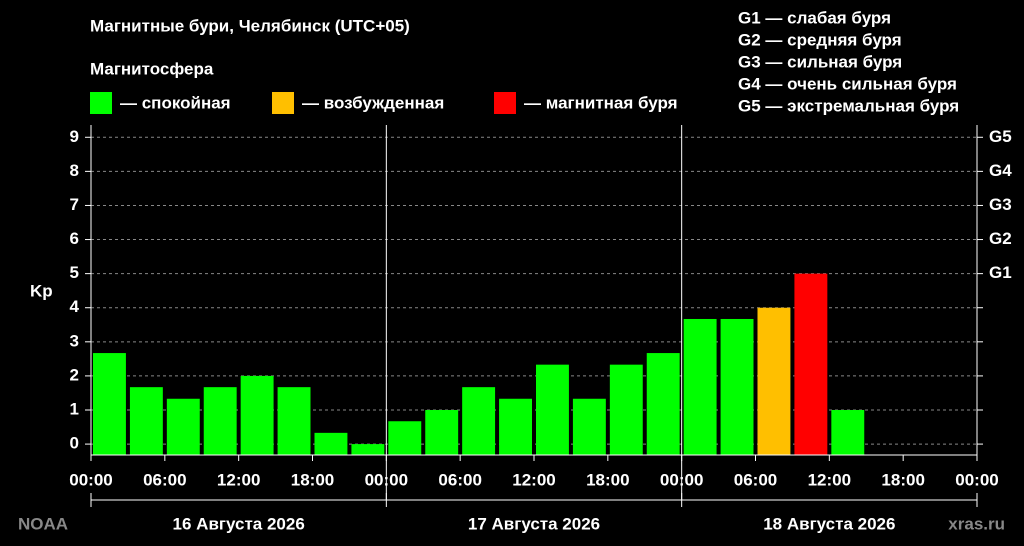  I want to click on y-tick-label: 4, so click(75, 306).